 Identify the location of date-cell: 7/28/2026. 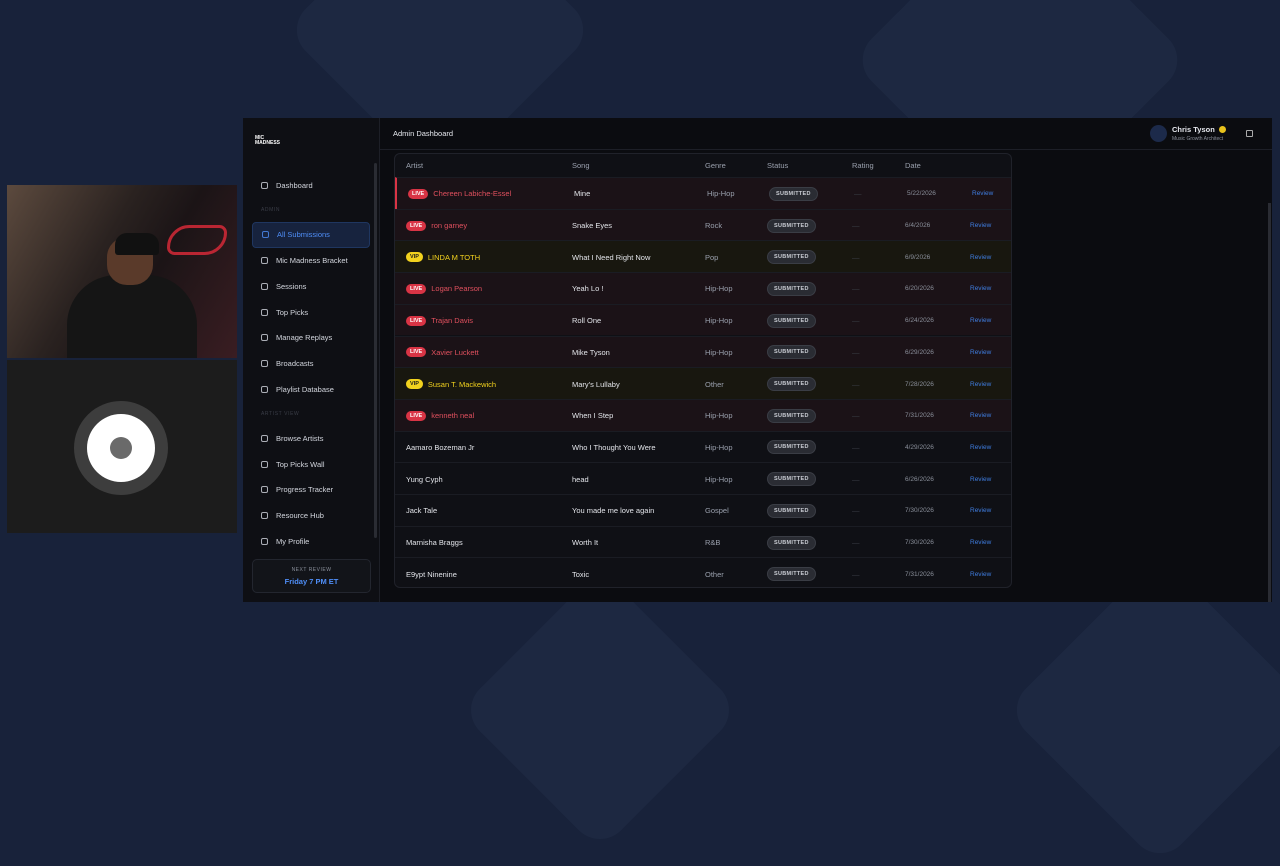
(919, 384).